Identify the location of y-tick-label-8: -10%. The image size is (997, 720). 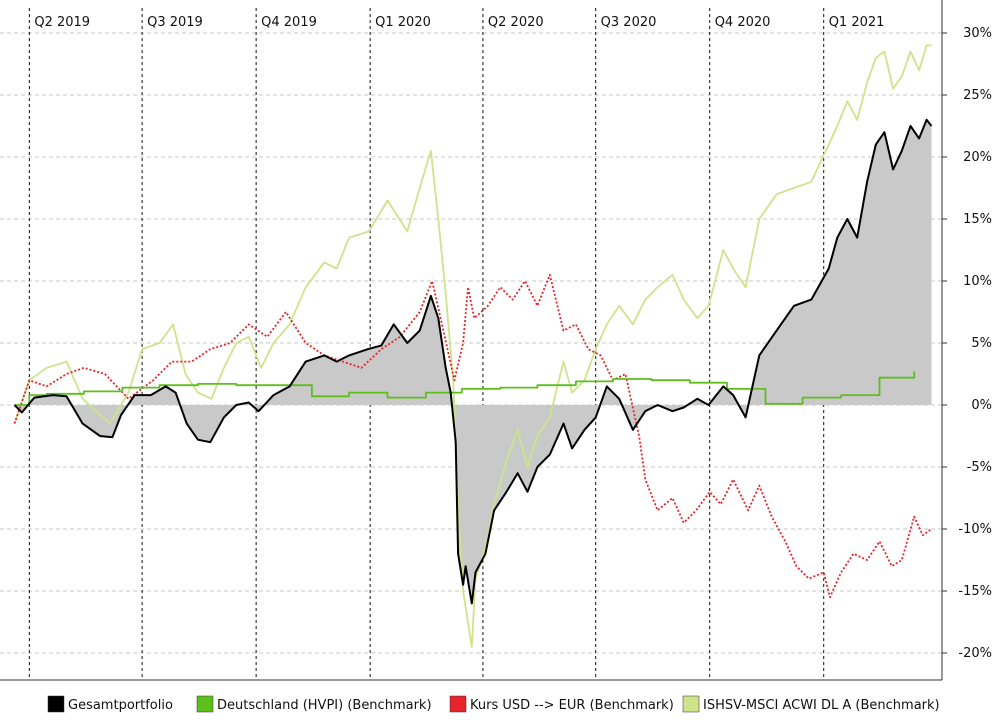
(975, 529).